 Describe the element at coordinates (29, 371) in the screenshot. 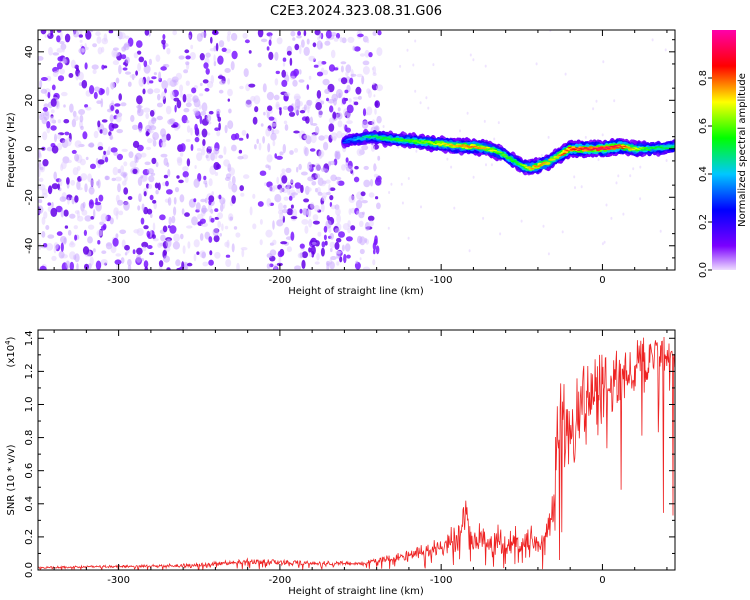

I see `y-tick-label: 1.2` at that location.